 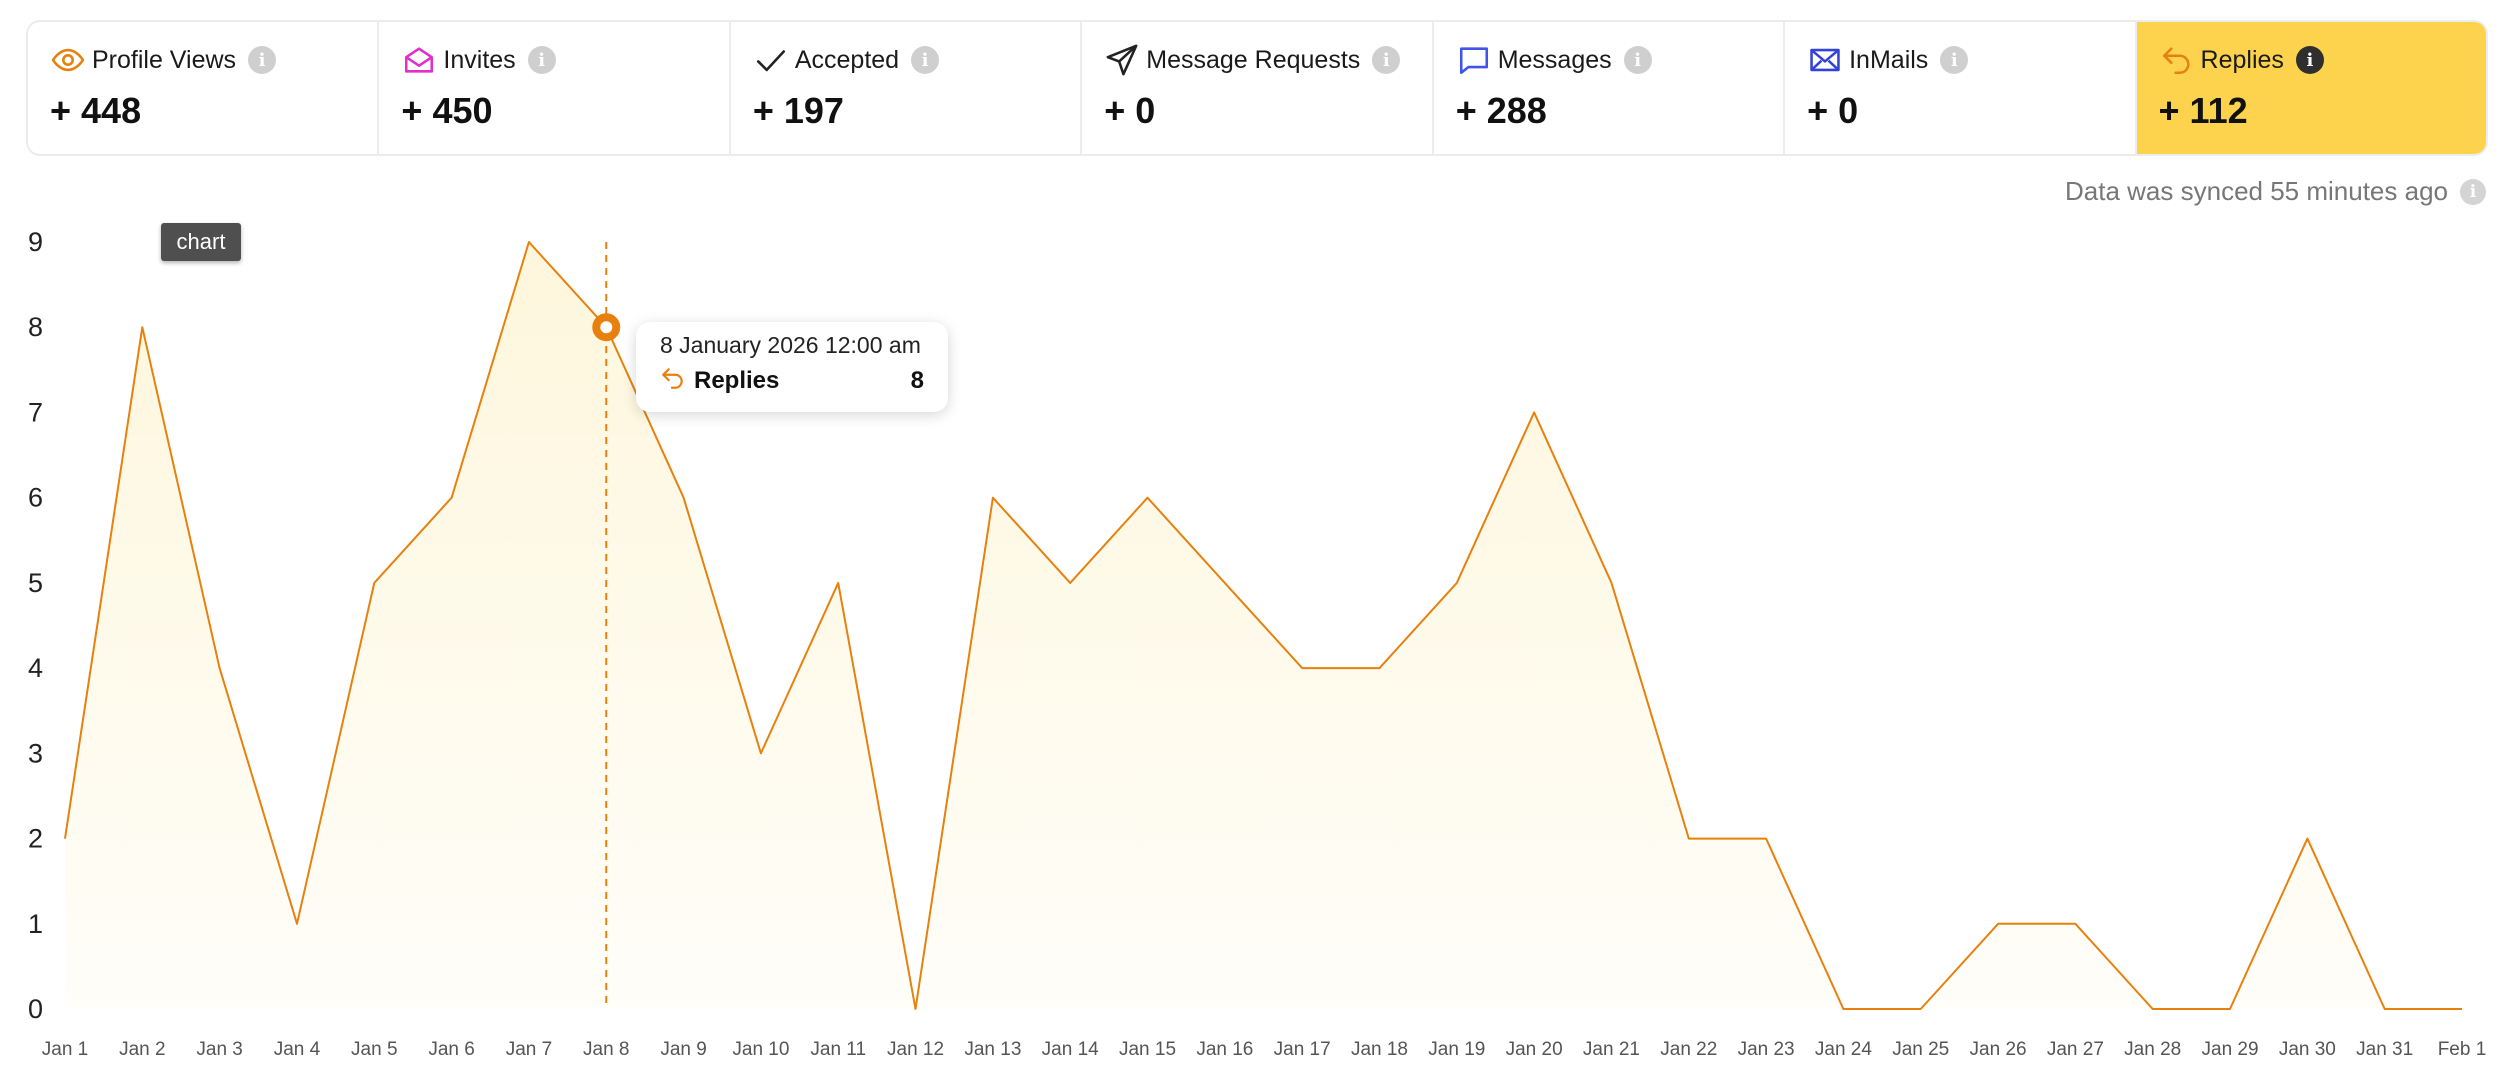 What do you see at coordinates (35, 583) in the screenshot?
I see `y-tick-label: 5` at bounding box center [35, 583].